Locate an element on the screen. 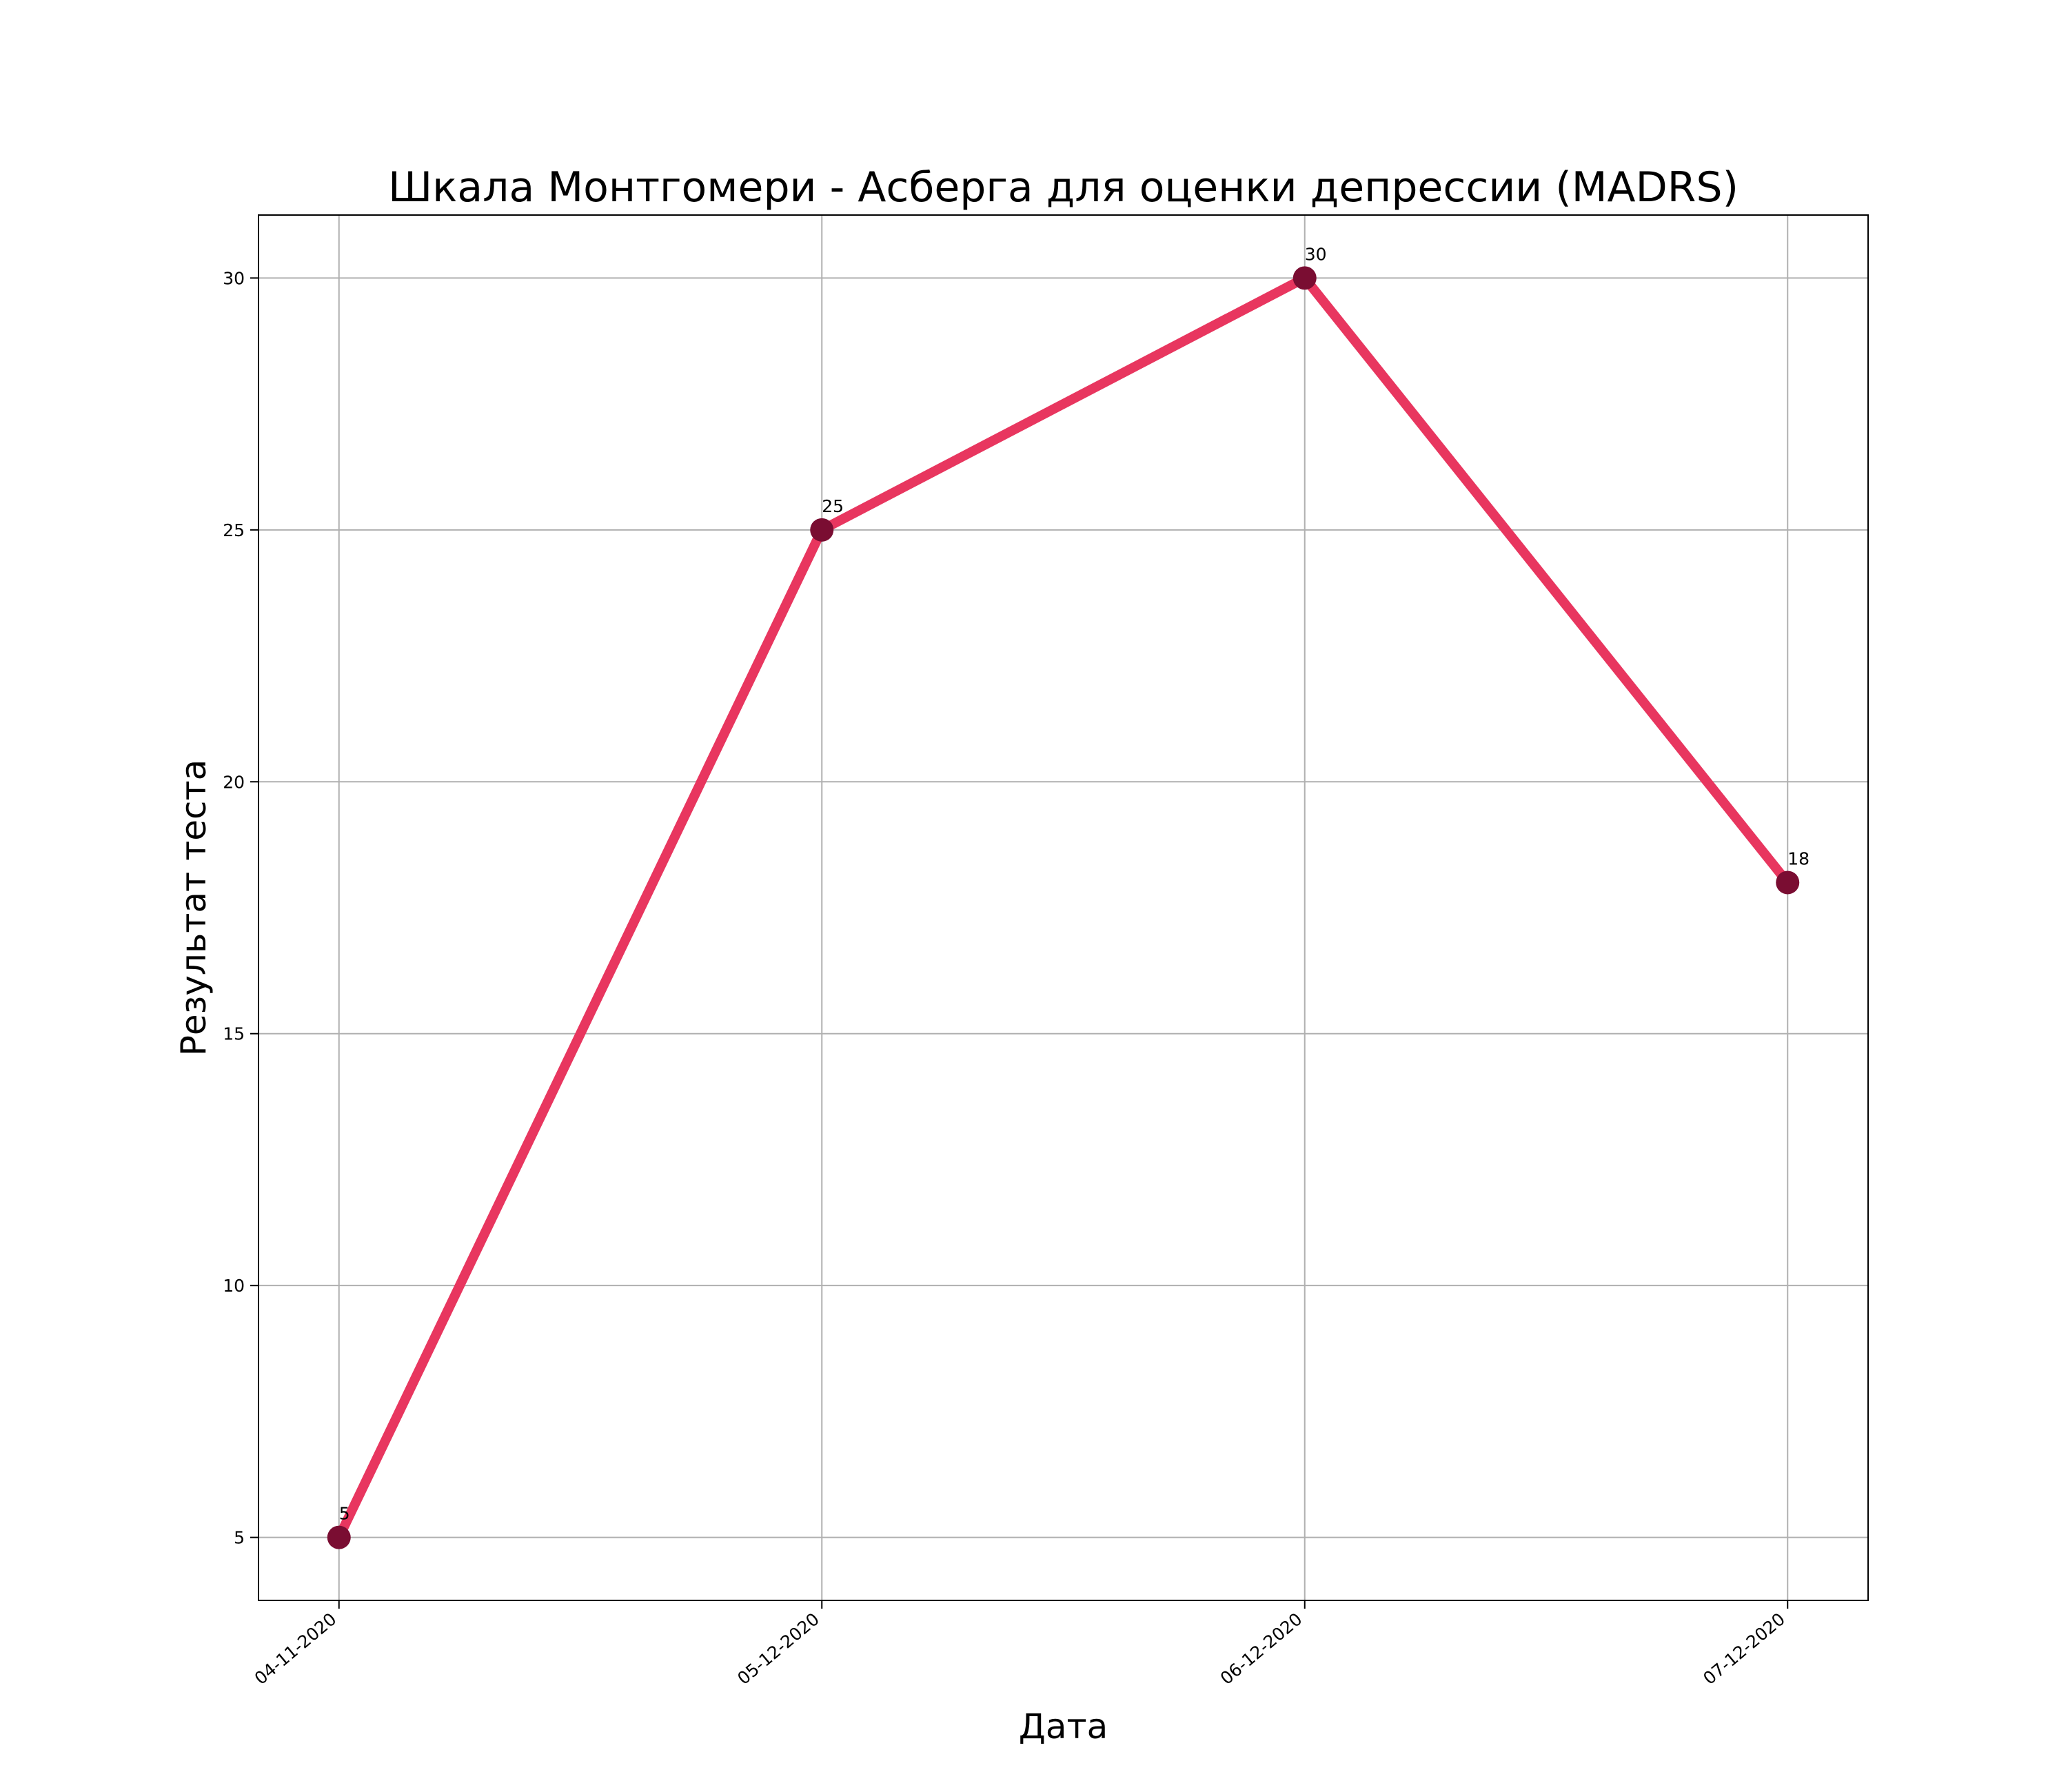  x-axis-label: Дата is located at coordinates (1063, 1727).